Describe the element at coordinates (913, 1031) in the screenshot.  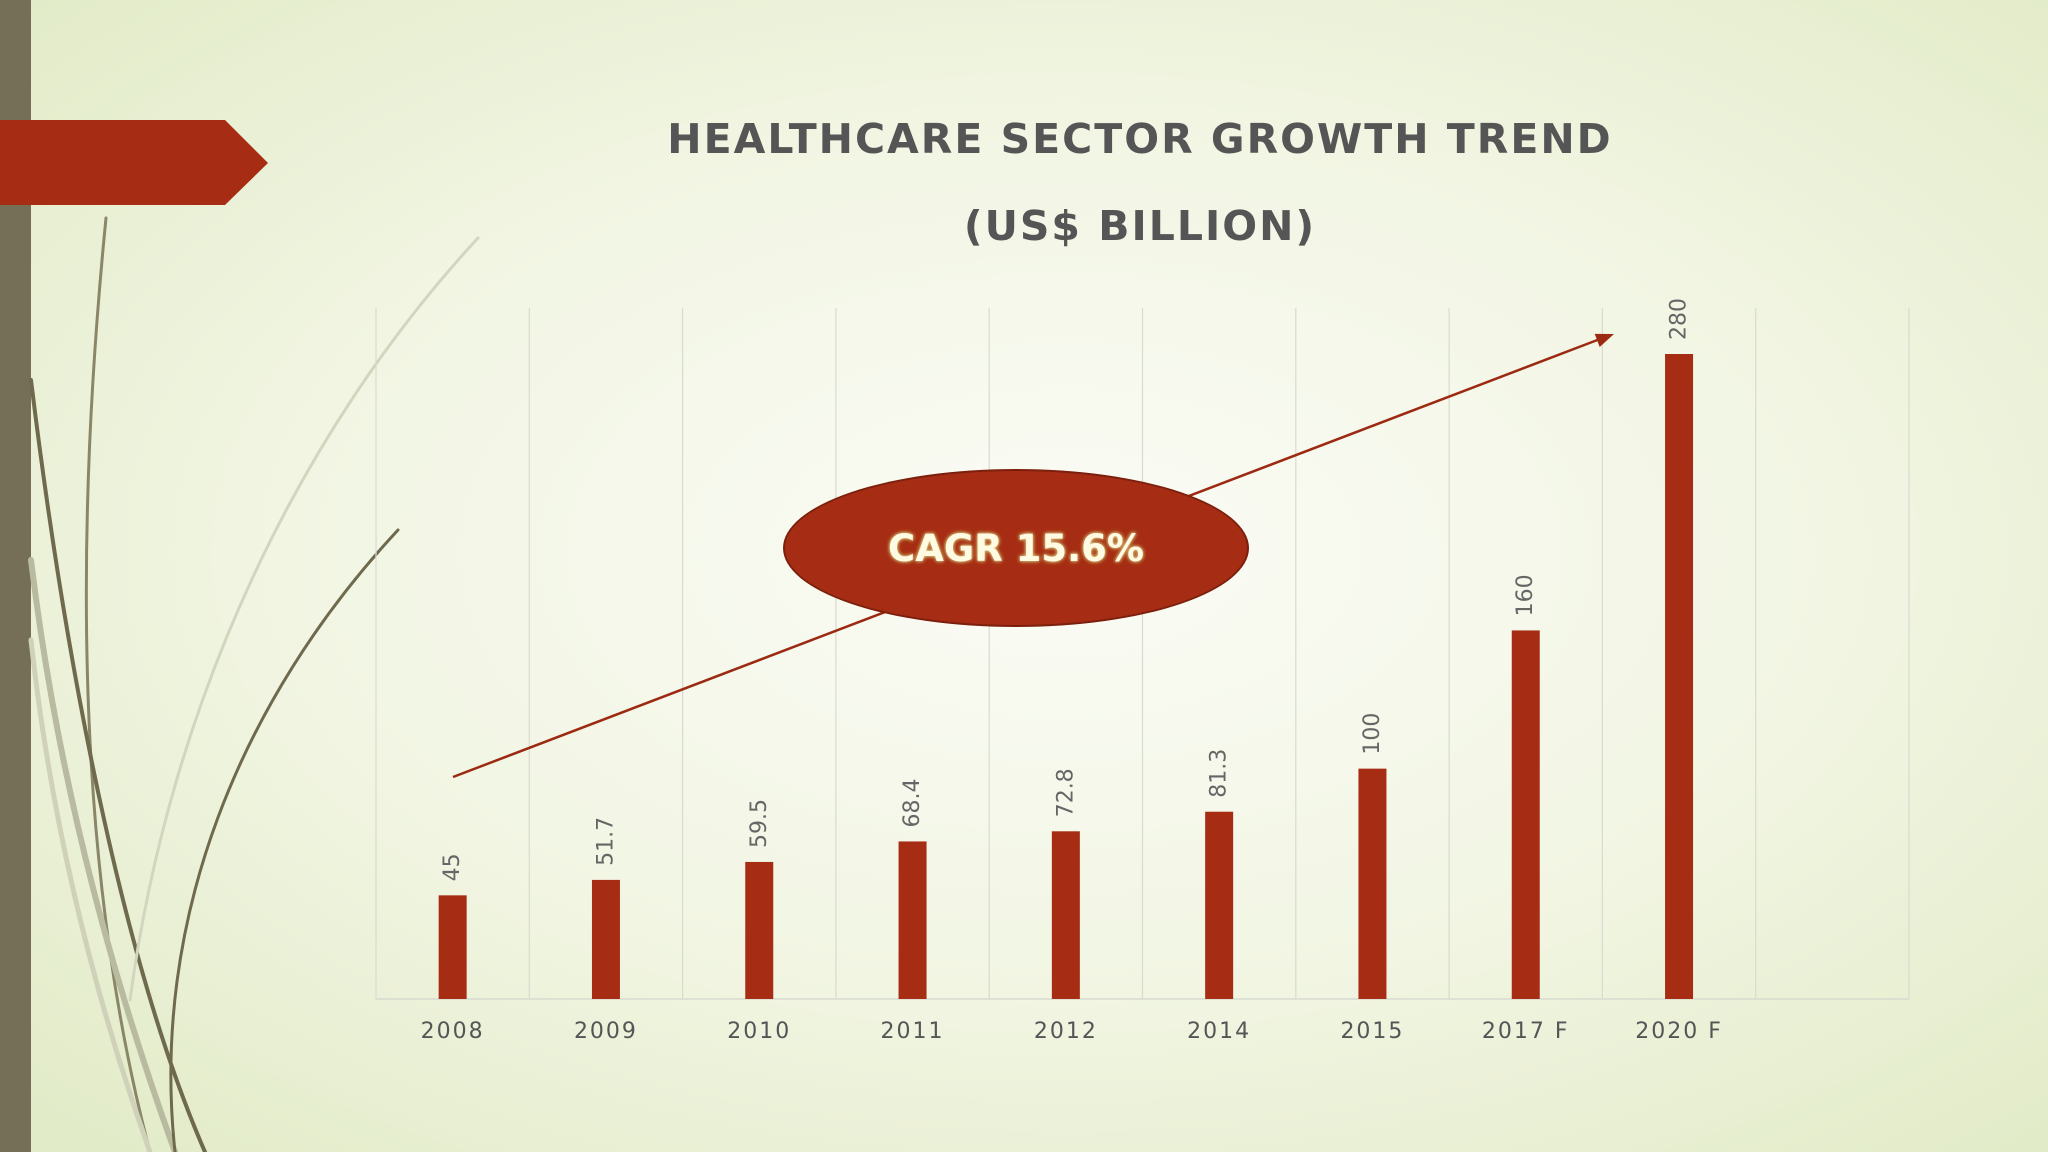
I see `x-tick-label: 2011` at that location.